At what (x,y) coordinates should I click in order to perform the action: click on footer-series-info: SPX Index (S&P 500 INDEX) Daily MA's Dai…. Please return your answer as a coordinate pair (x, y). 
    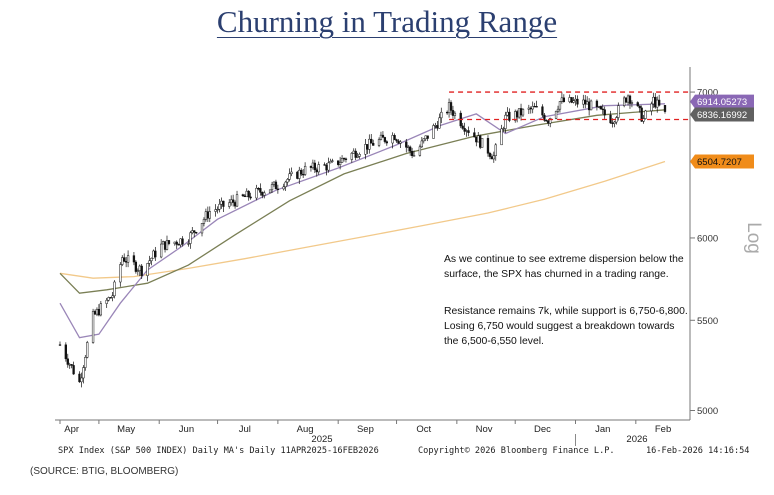
    Looking at the image, I should click on (218, 451).